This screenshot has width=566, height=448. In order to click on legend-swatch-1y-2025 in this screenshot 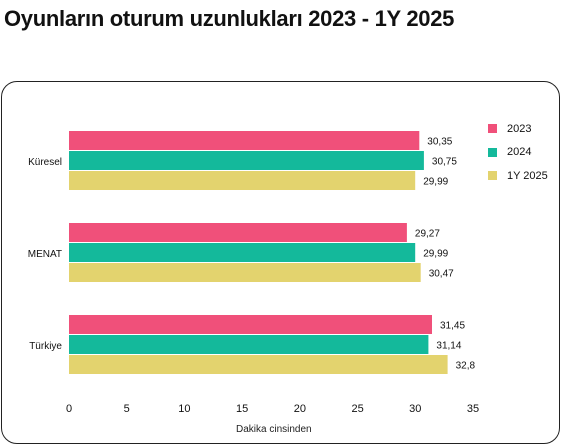, I will do `click(492, 176)`.